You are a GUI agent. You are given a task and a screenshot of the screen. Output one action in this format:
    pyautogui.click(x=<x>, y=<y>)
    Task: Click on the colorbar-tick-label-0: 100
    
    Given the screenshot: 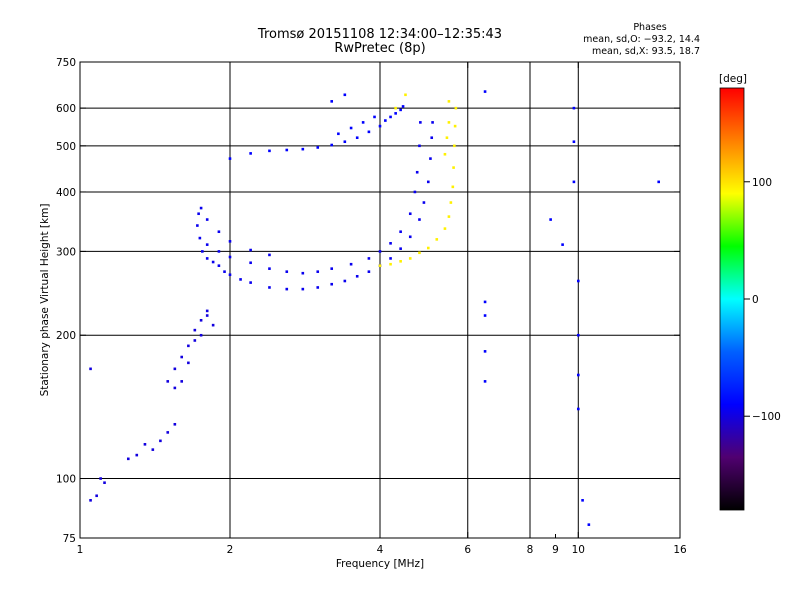 What is the action you would take?
    pyautogui.click(x=762, y=183)
    